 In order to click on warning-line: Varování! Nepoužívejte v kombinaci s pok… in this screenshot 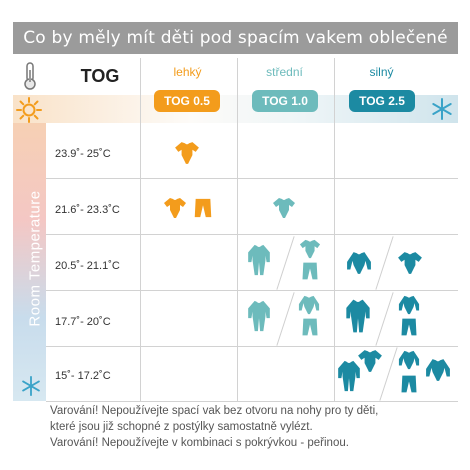, I will do `click(199, 443)`.